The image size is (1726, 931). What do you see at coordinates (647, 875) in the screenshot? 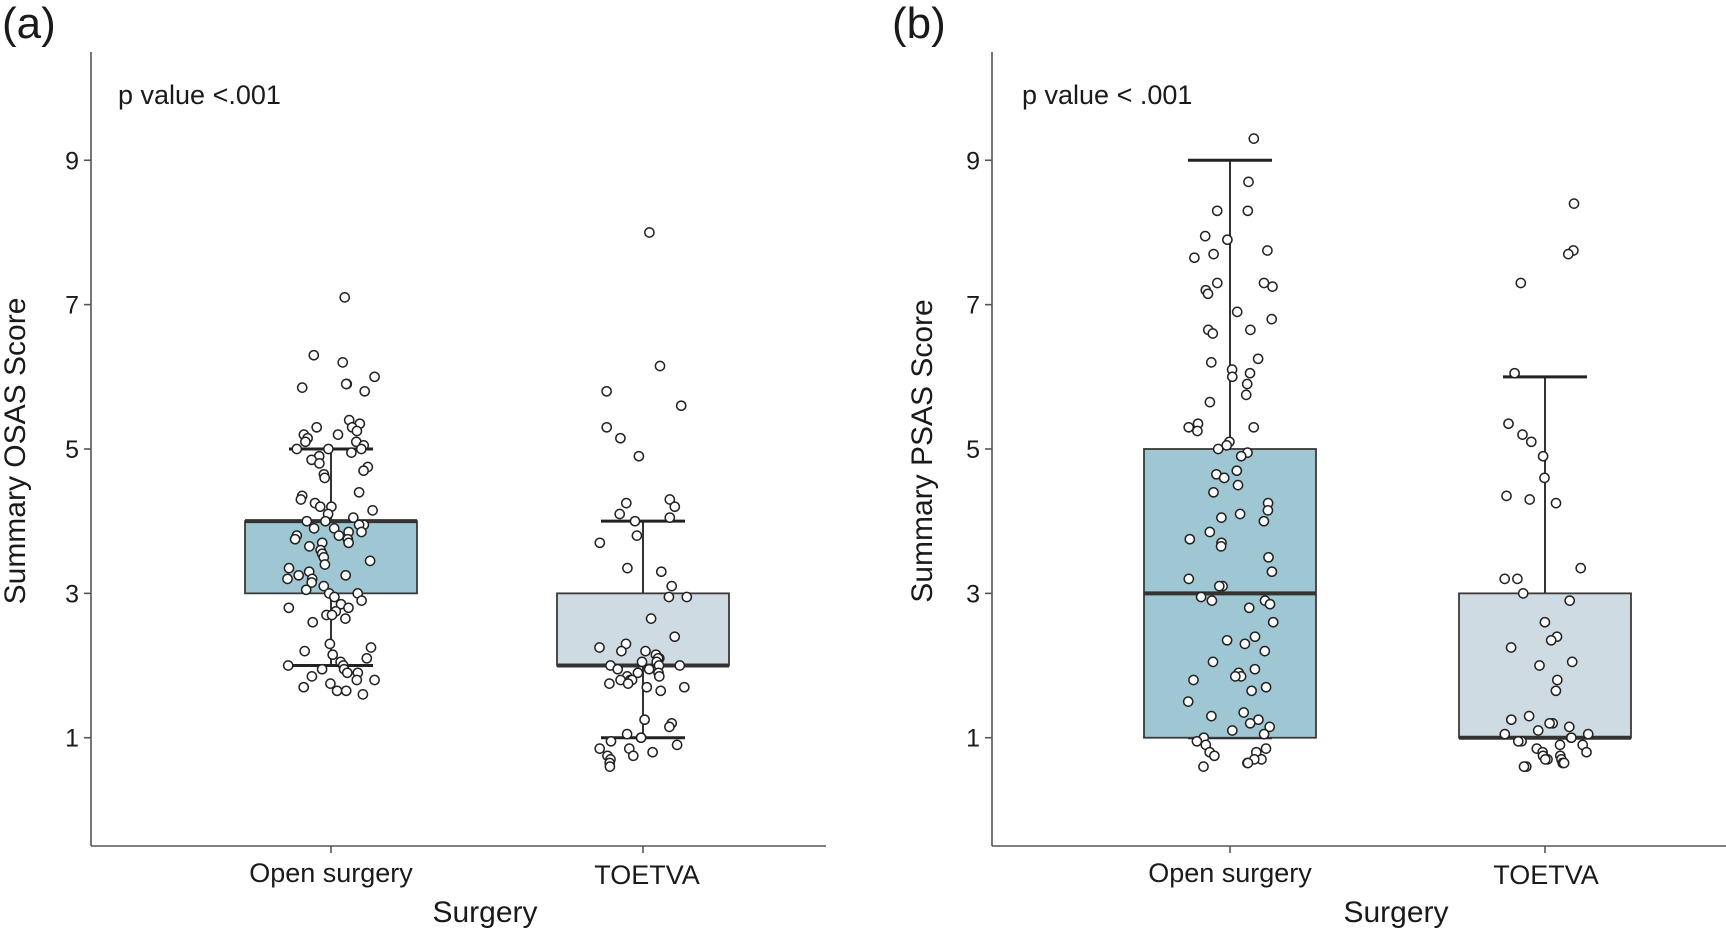
I see `panel-a-x-tick-toetva: TOETVA` at bounding box center [647, 875].